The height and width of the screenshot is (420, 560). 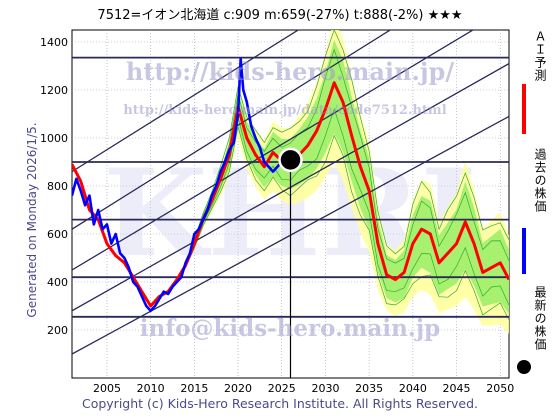 What do you see at coordinates (325, 388) in the screenshot?
I see `x-tick-label: 2030` at bounding box center [325, 388].